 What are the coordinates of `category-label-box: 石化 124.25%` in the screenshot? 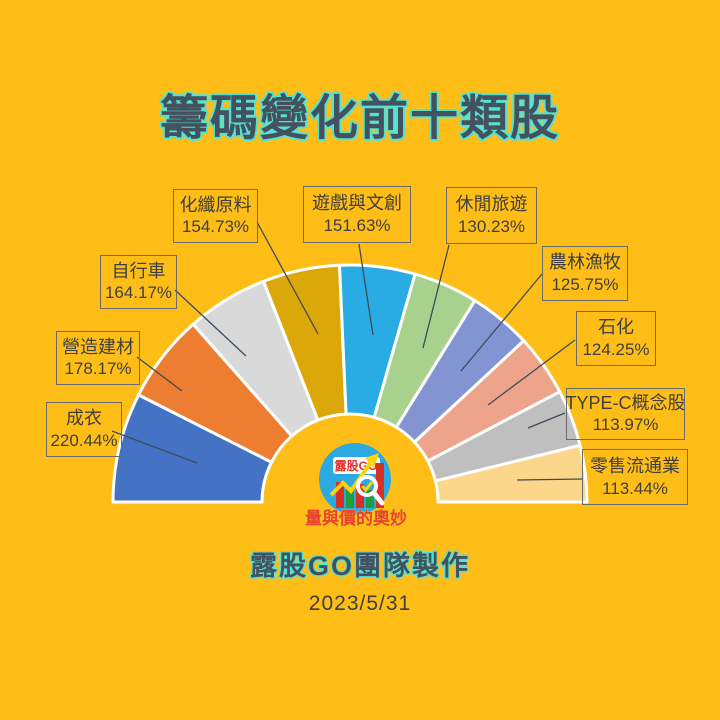 It's located at (616, 338).